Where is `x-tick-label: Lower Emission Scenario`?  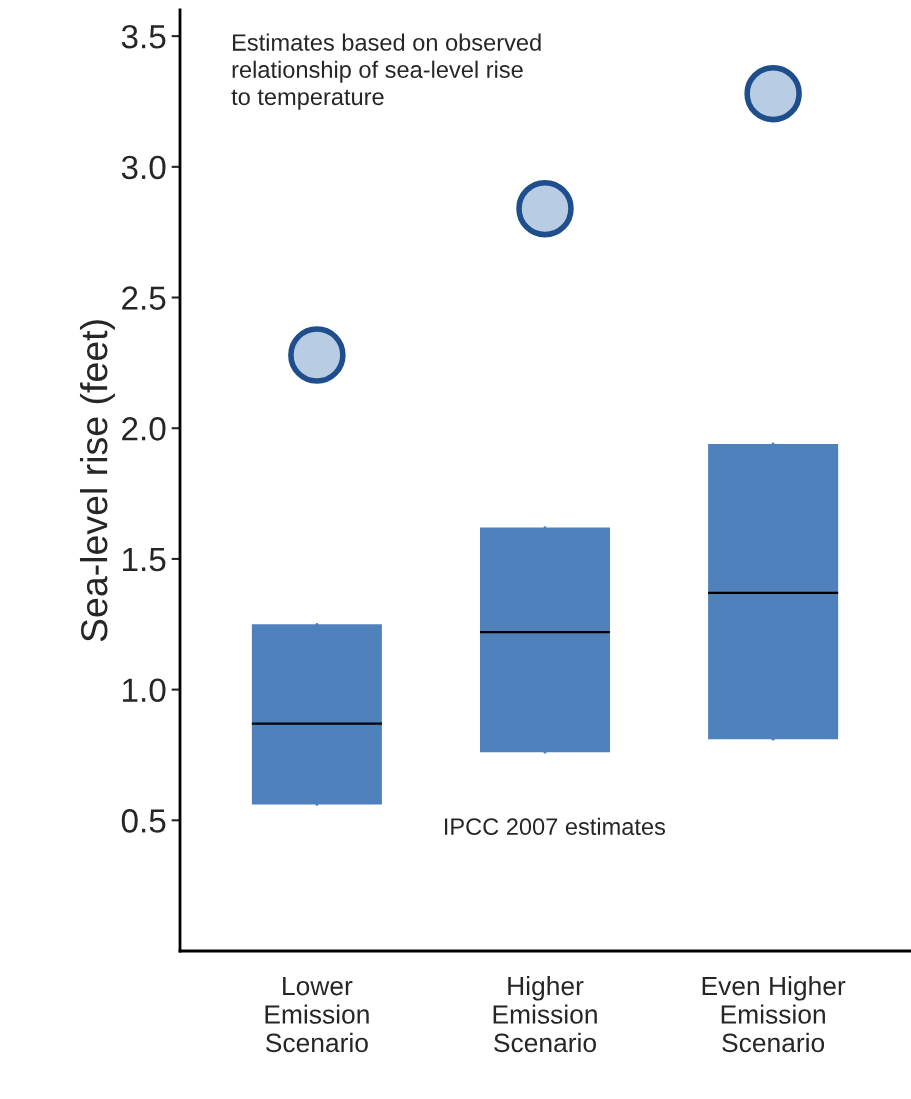
x-tick-label: Lower Emission Scenario is located at coordinates (317, 1014).